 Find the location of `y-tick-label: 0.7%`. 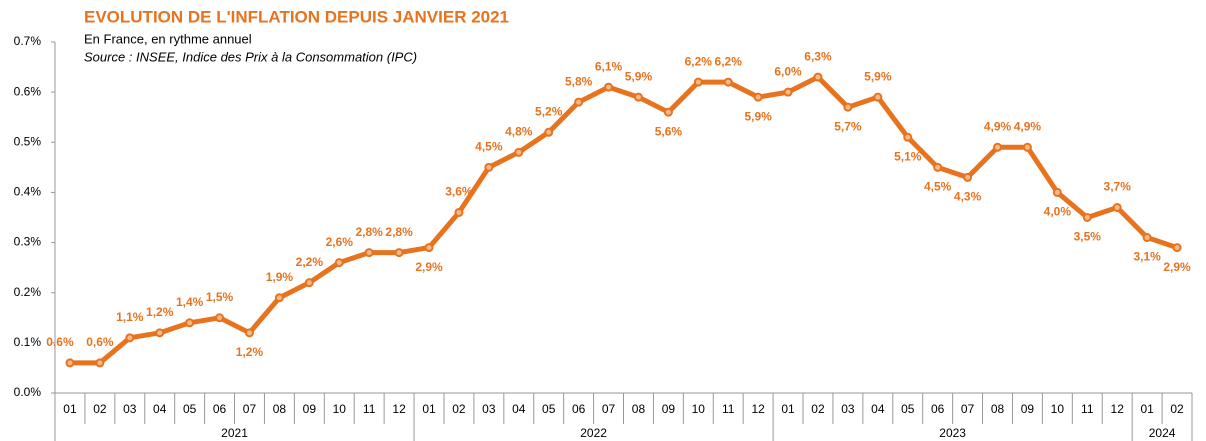

y-tick-label: 0.7% is located at coordinates (28, 41).